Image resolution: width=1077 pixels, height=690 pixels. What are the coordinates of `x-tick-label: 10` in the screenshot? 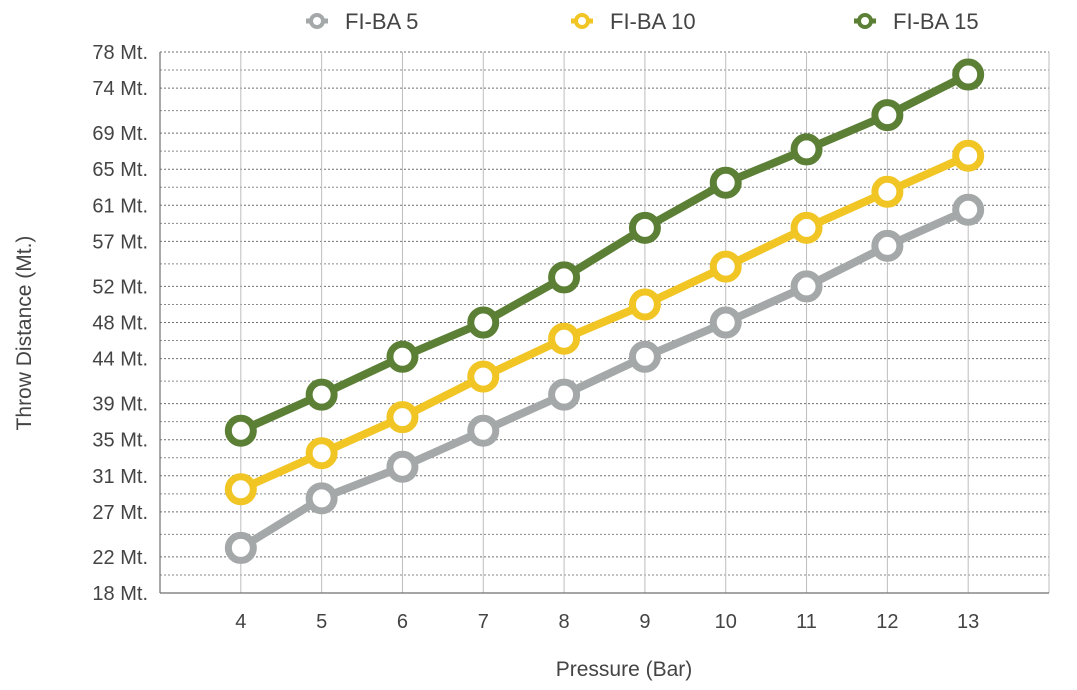 It's located at (726, 622).